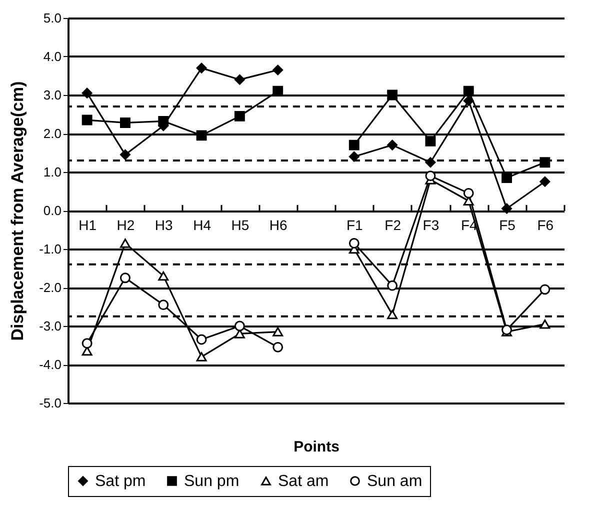 Image resolution: width=594 pixels, height=506 pixels. Describe the element at coordinates (50, 287) in the screenshot. I see `y-tick-label: -2.0` at that location.